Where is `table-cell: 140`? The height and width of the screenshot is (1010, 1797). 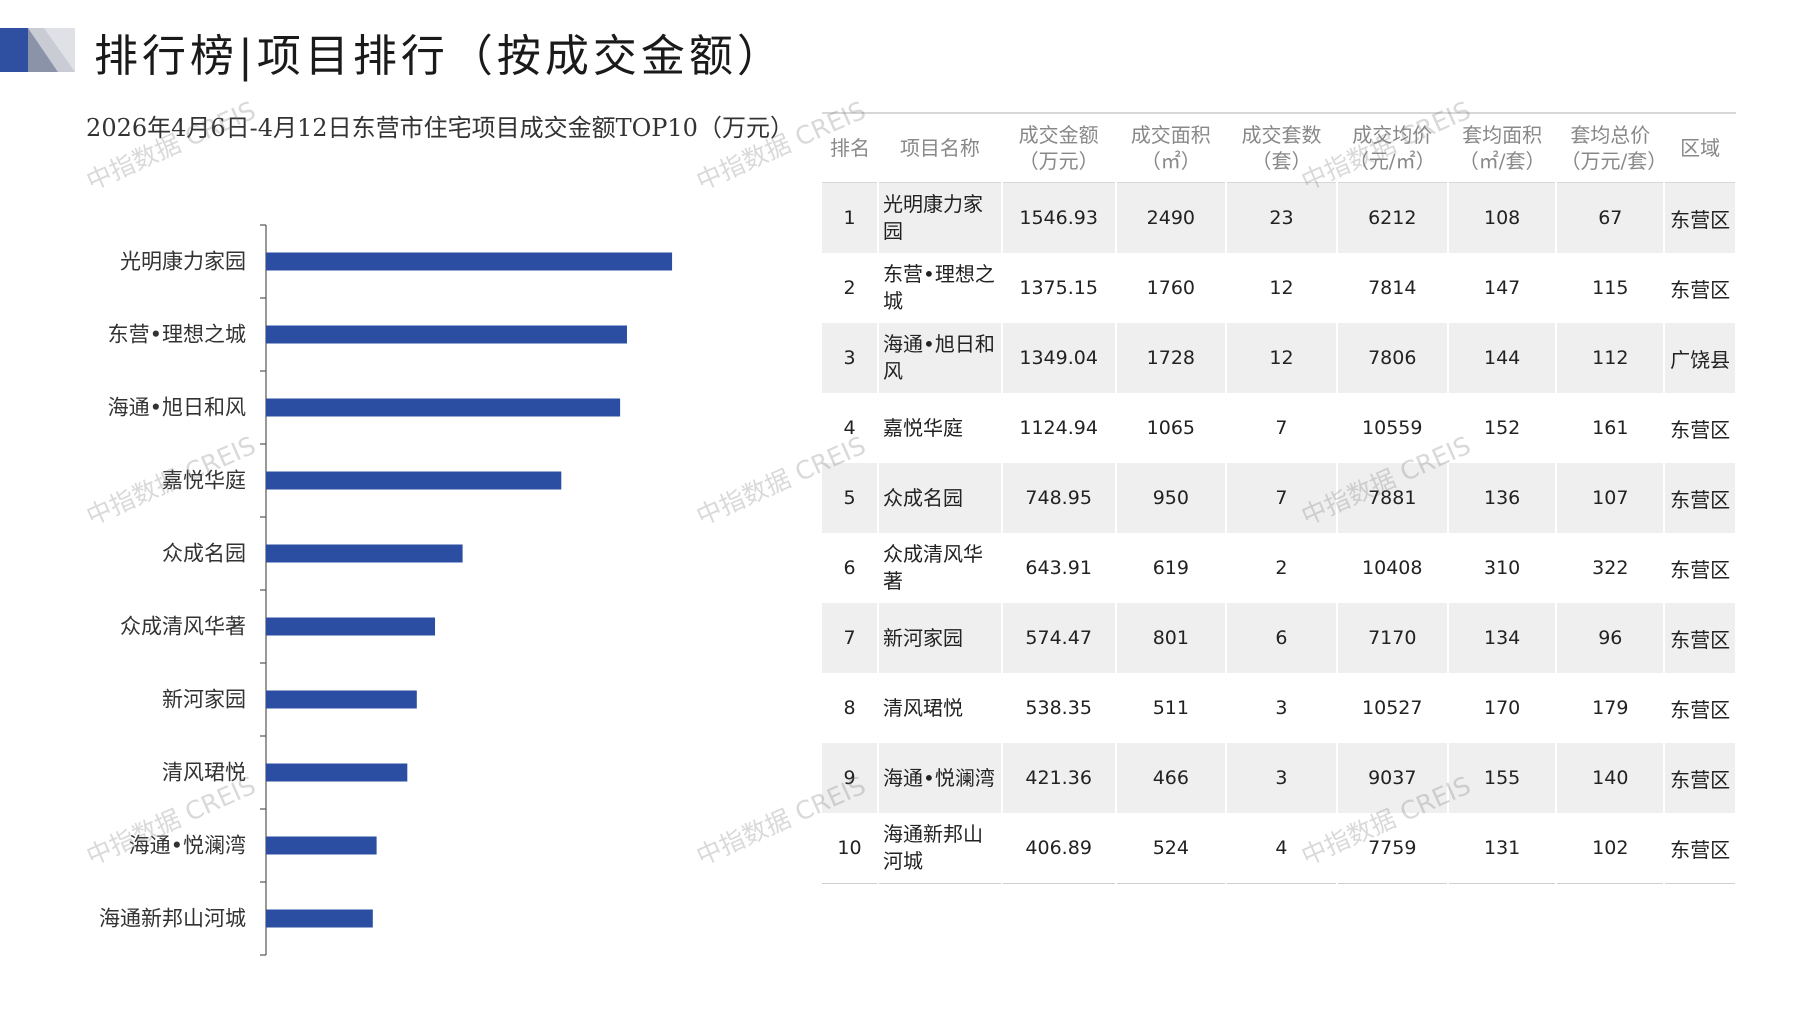 table-cell: 140 is located at coordinates (1611, 778).